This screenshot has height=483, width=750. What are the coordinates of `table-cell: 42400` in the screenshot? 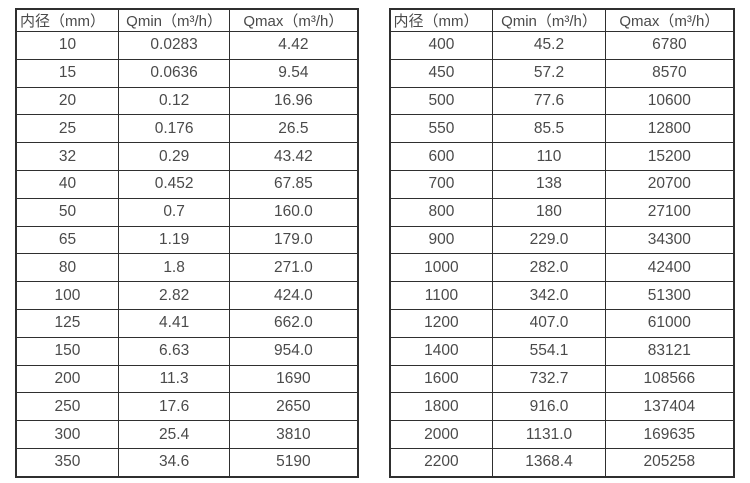 It's located at (669, 268).